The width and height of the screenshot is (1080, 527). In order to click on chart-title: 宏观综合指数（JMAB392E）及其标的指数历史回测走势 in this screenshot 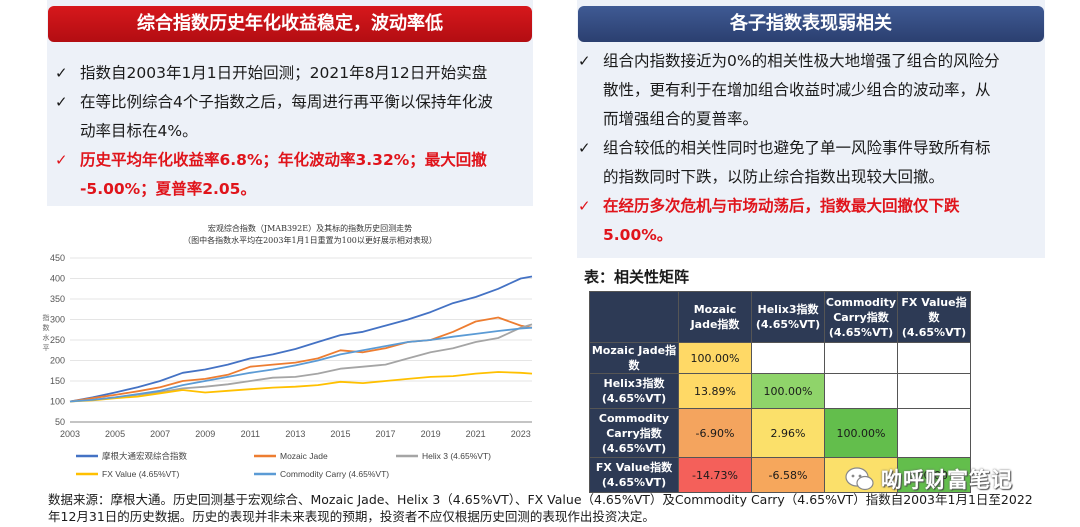, I will do `click(310, 228)`.